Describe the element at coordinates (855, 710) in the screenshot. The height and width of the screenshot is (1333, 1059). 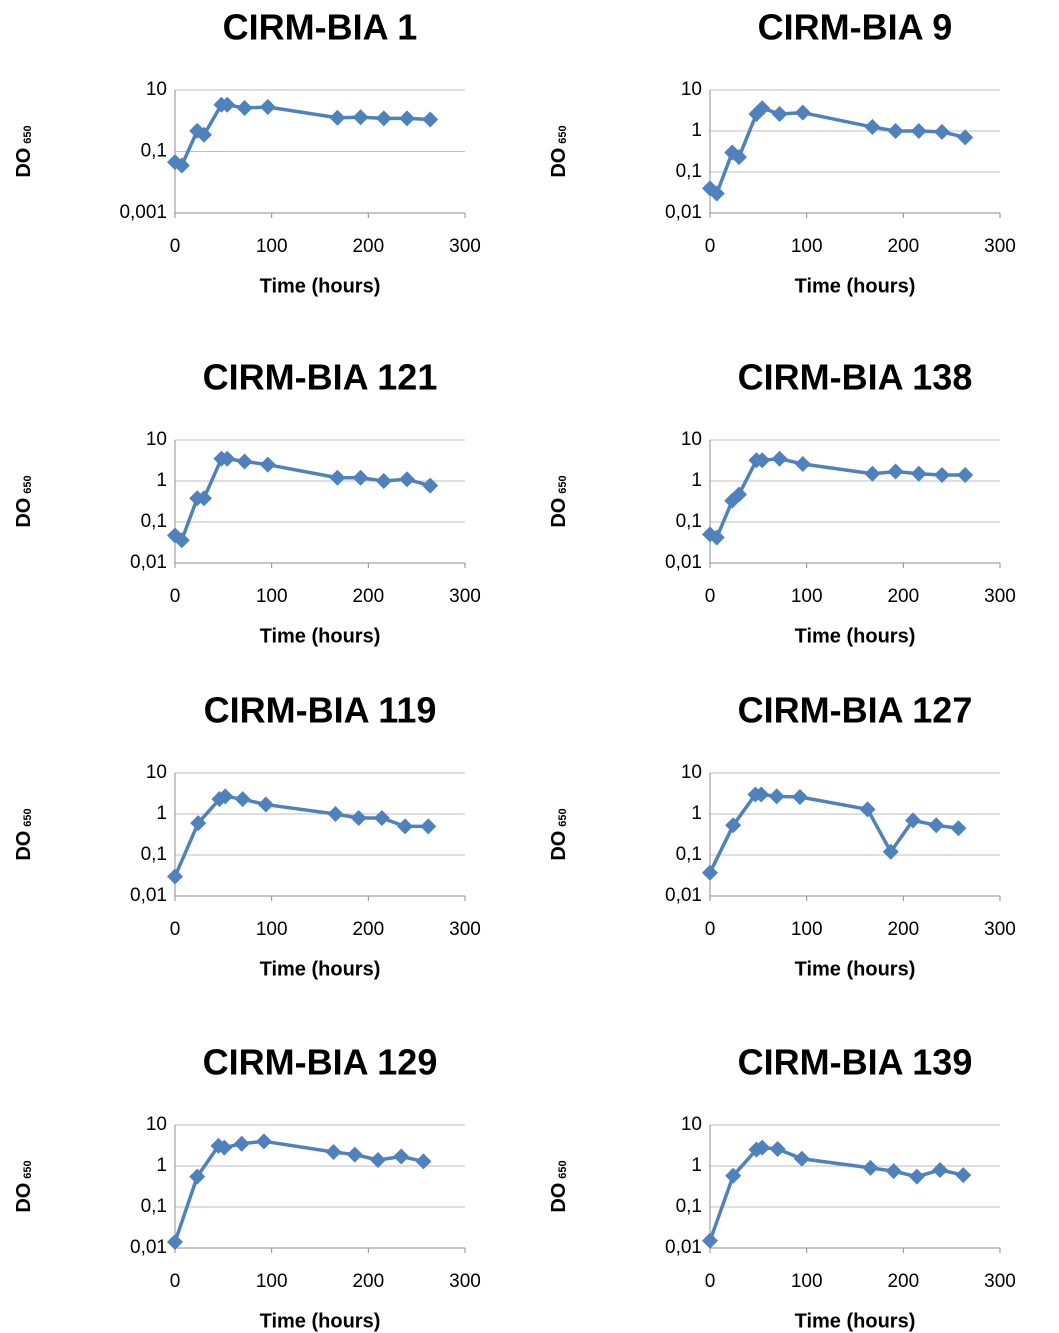
I see `chart-title: CIRM-BIA 127` at that location.